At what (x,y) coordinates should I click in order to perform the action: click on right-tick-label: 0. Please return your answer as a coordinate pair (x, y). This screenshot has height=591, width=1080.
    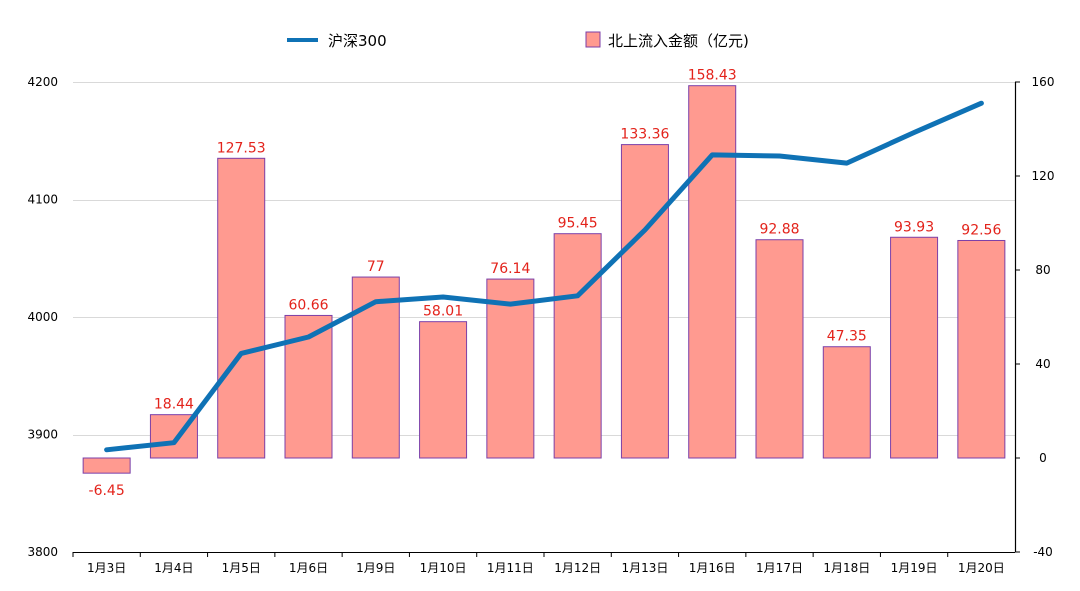
    Looking at the image, I should click on (1043, 458).